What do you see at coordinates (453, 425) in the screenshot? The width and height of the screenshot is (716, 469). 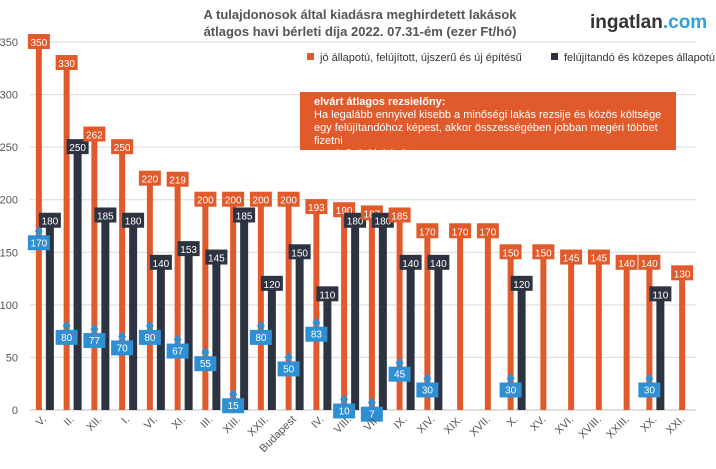 I see `x-tick-label: XIX.` at bounding box center [453, 425].